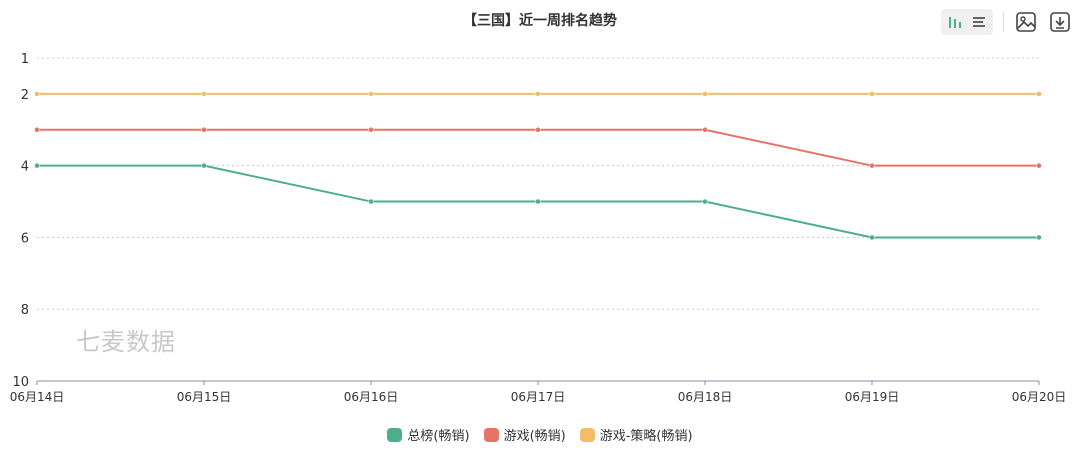  I want to click on x-tick-label: 06月18日, so click(705, 397).